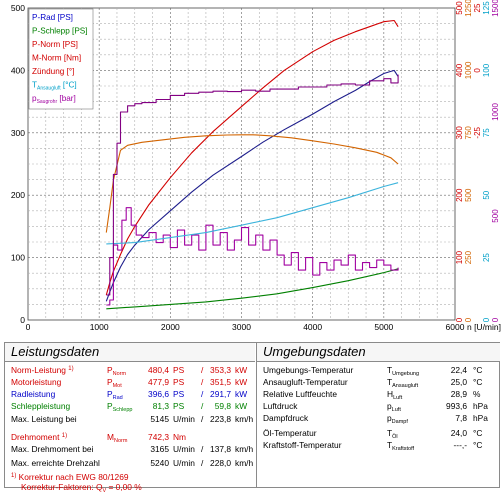  I want to click on env-label: Luftdruck, so click(280, 406).